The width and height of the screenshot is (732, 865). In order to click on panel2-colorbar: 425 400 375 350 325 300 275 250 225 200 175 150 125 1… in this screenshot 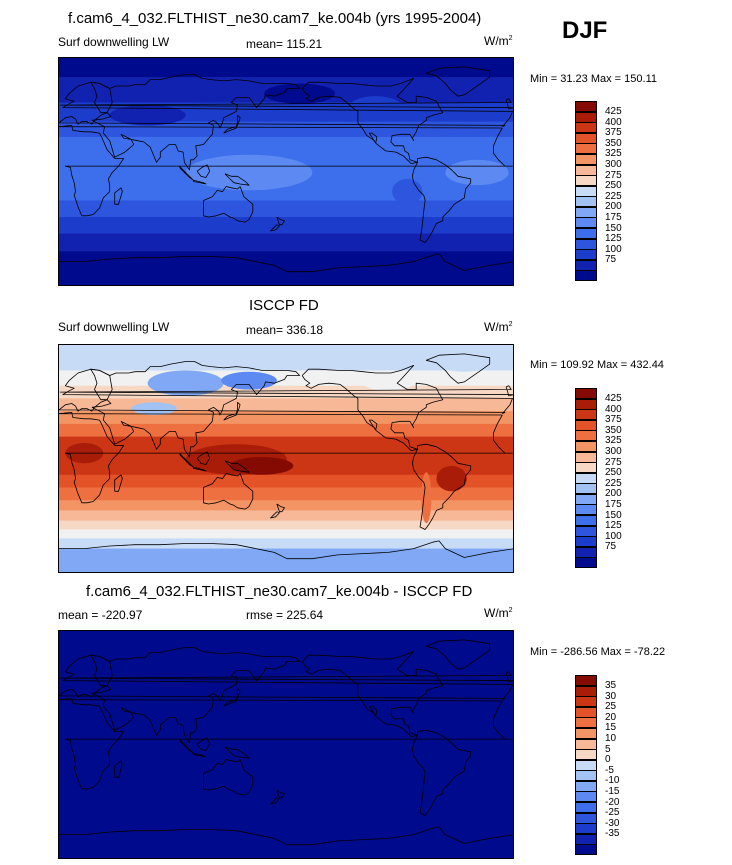, I will do `click(598, 478)`.